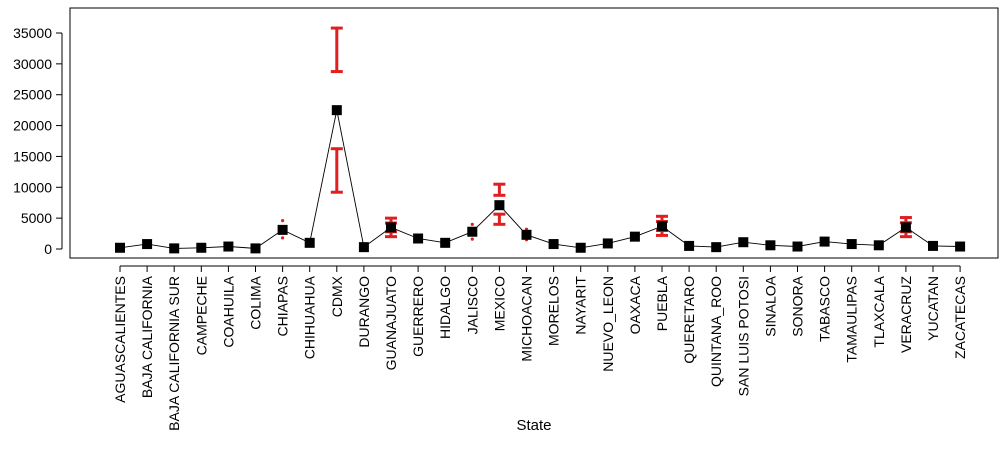 This screenshot has width=1002, height=460. I want to click on x-tick-label: OAXACA, so click(635, 304).